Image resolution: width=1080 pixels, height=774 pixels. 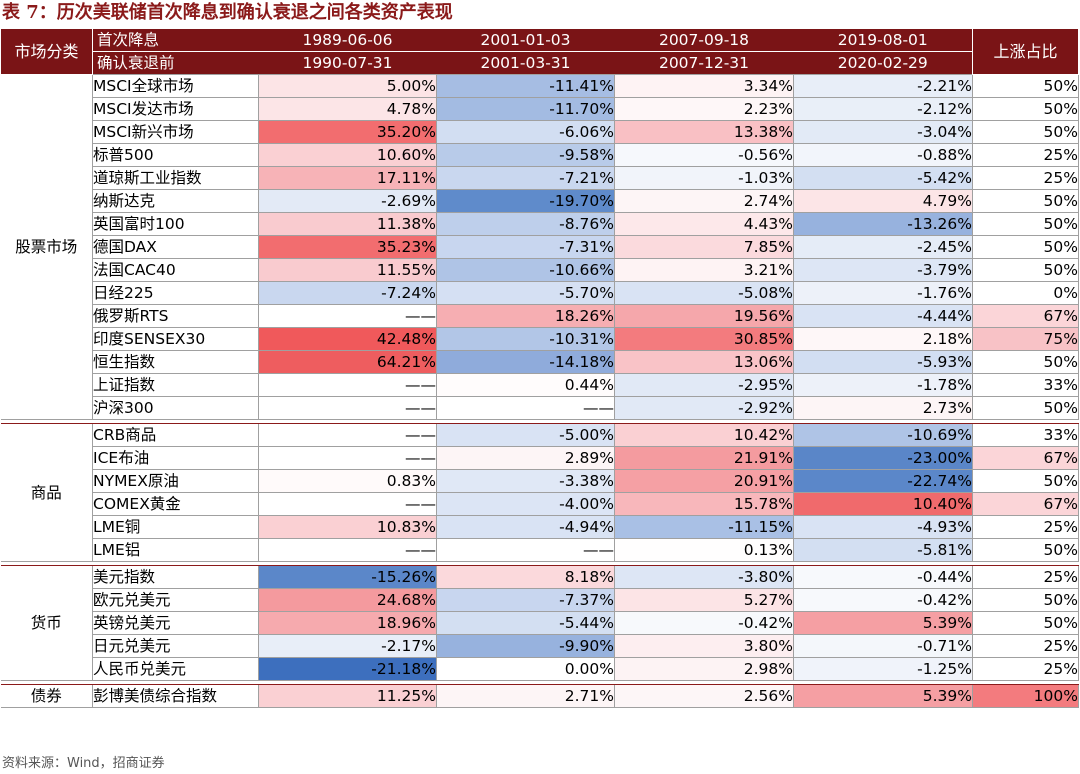 I want to click on table-row: 道琼斯工业指数 17.11% -7.21% -1.03% -5.42% 25%, so click(x=540, y=178).